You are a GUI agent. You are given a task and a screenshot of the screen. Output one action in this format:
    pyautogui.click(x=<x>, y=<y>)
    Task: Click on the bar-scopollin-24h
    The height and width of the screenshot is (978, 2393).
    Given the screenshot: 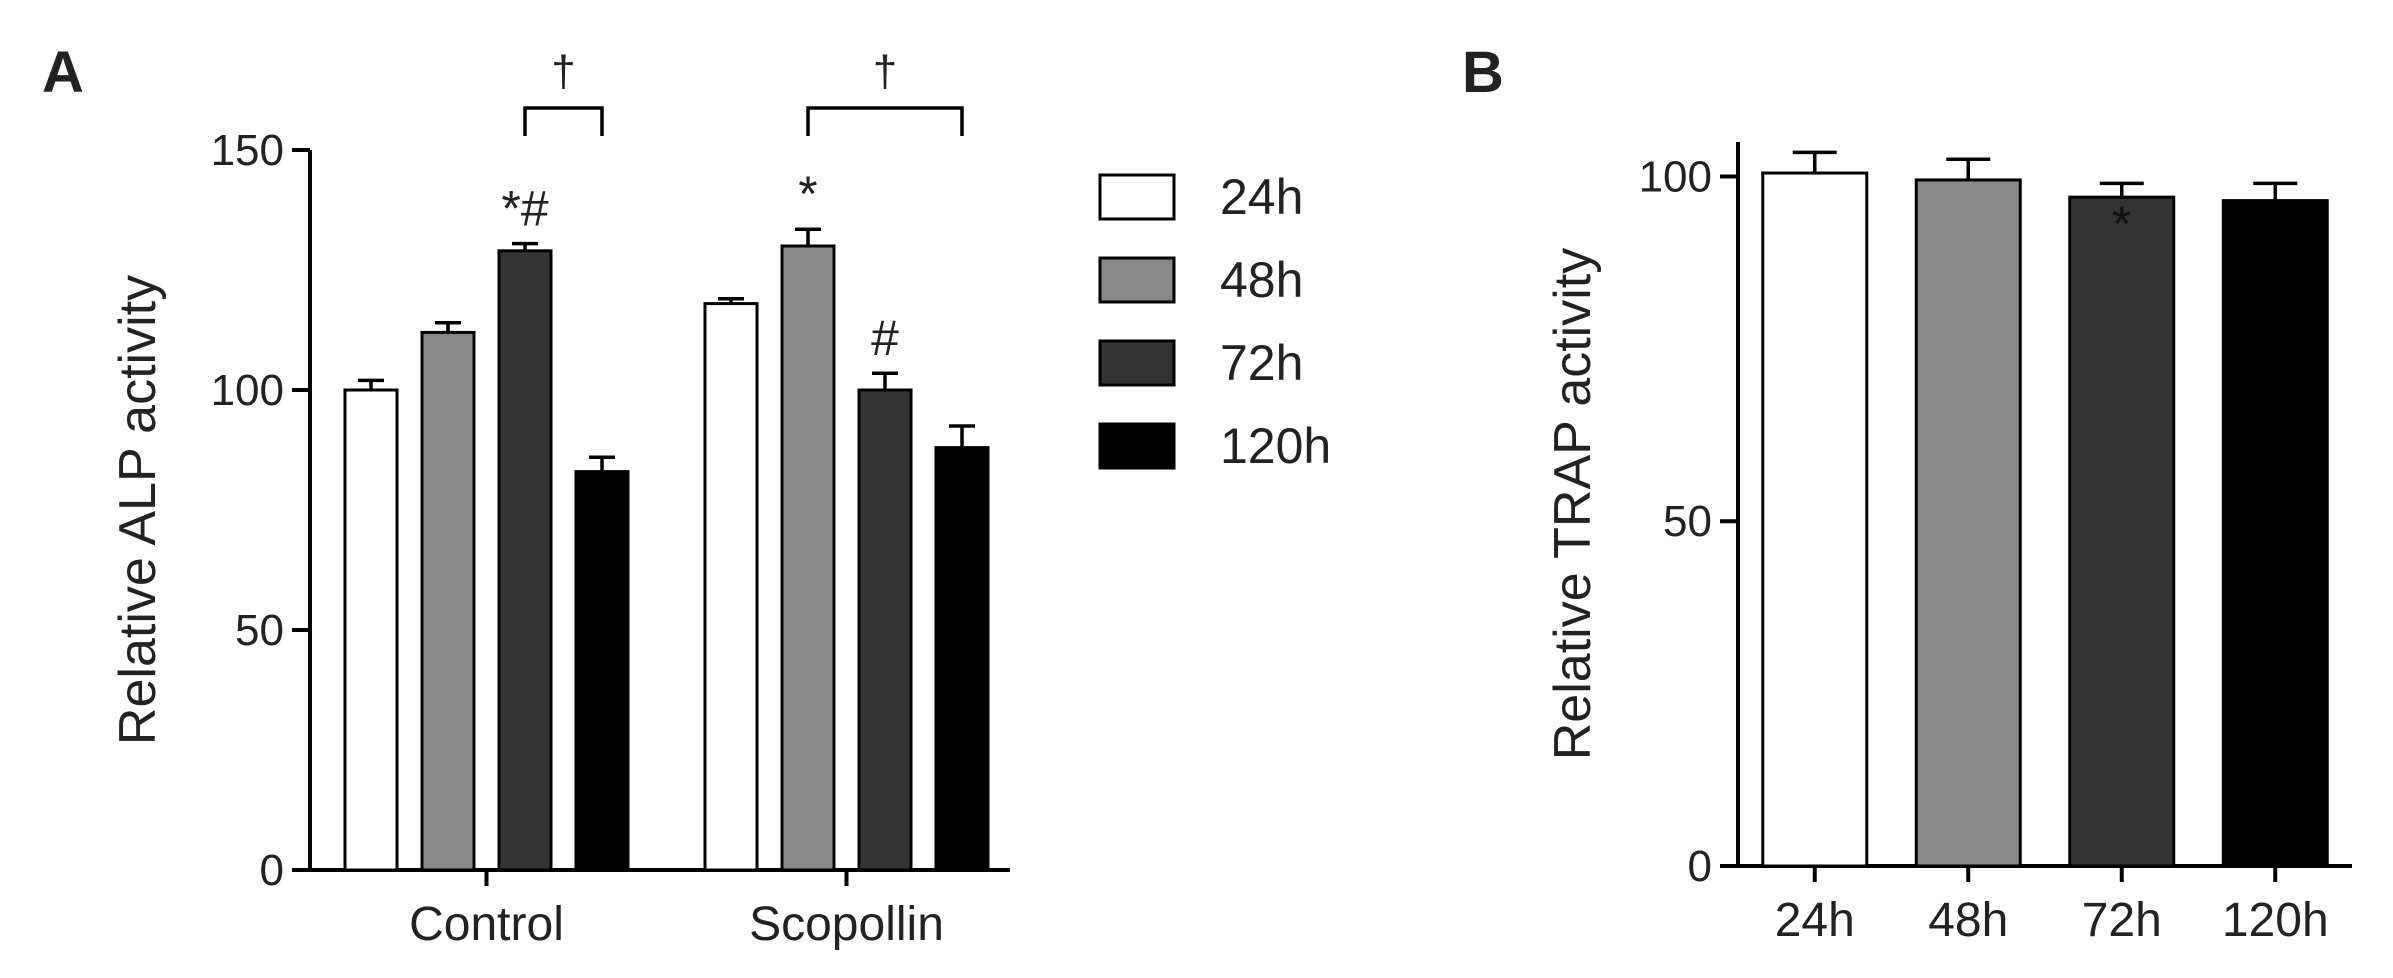 What is the action you would take?
    pyautogui.click(x=731, y=587)
    